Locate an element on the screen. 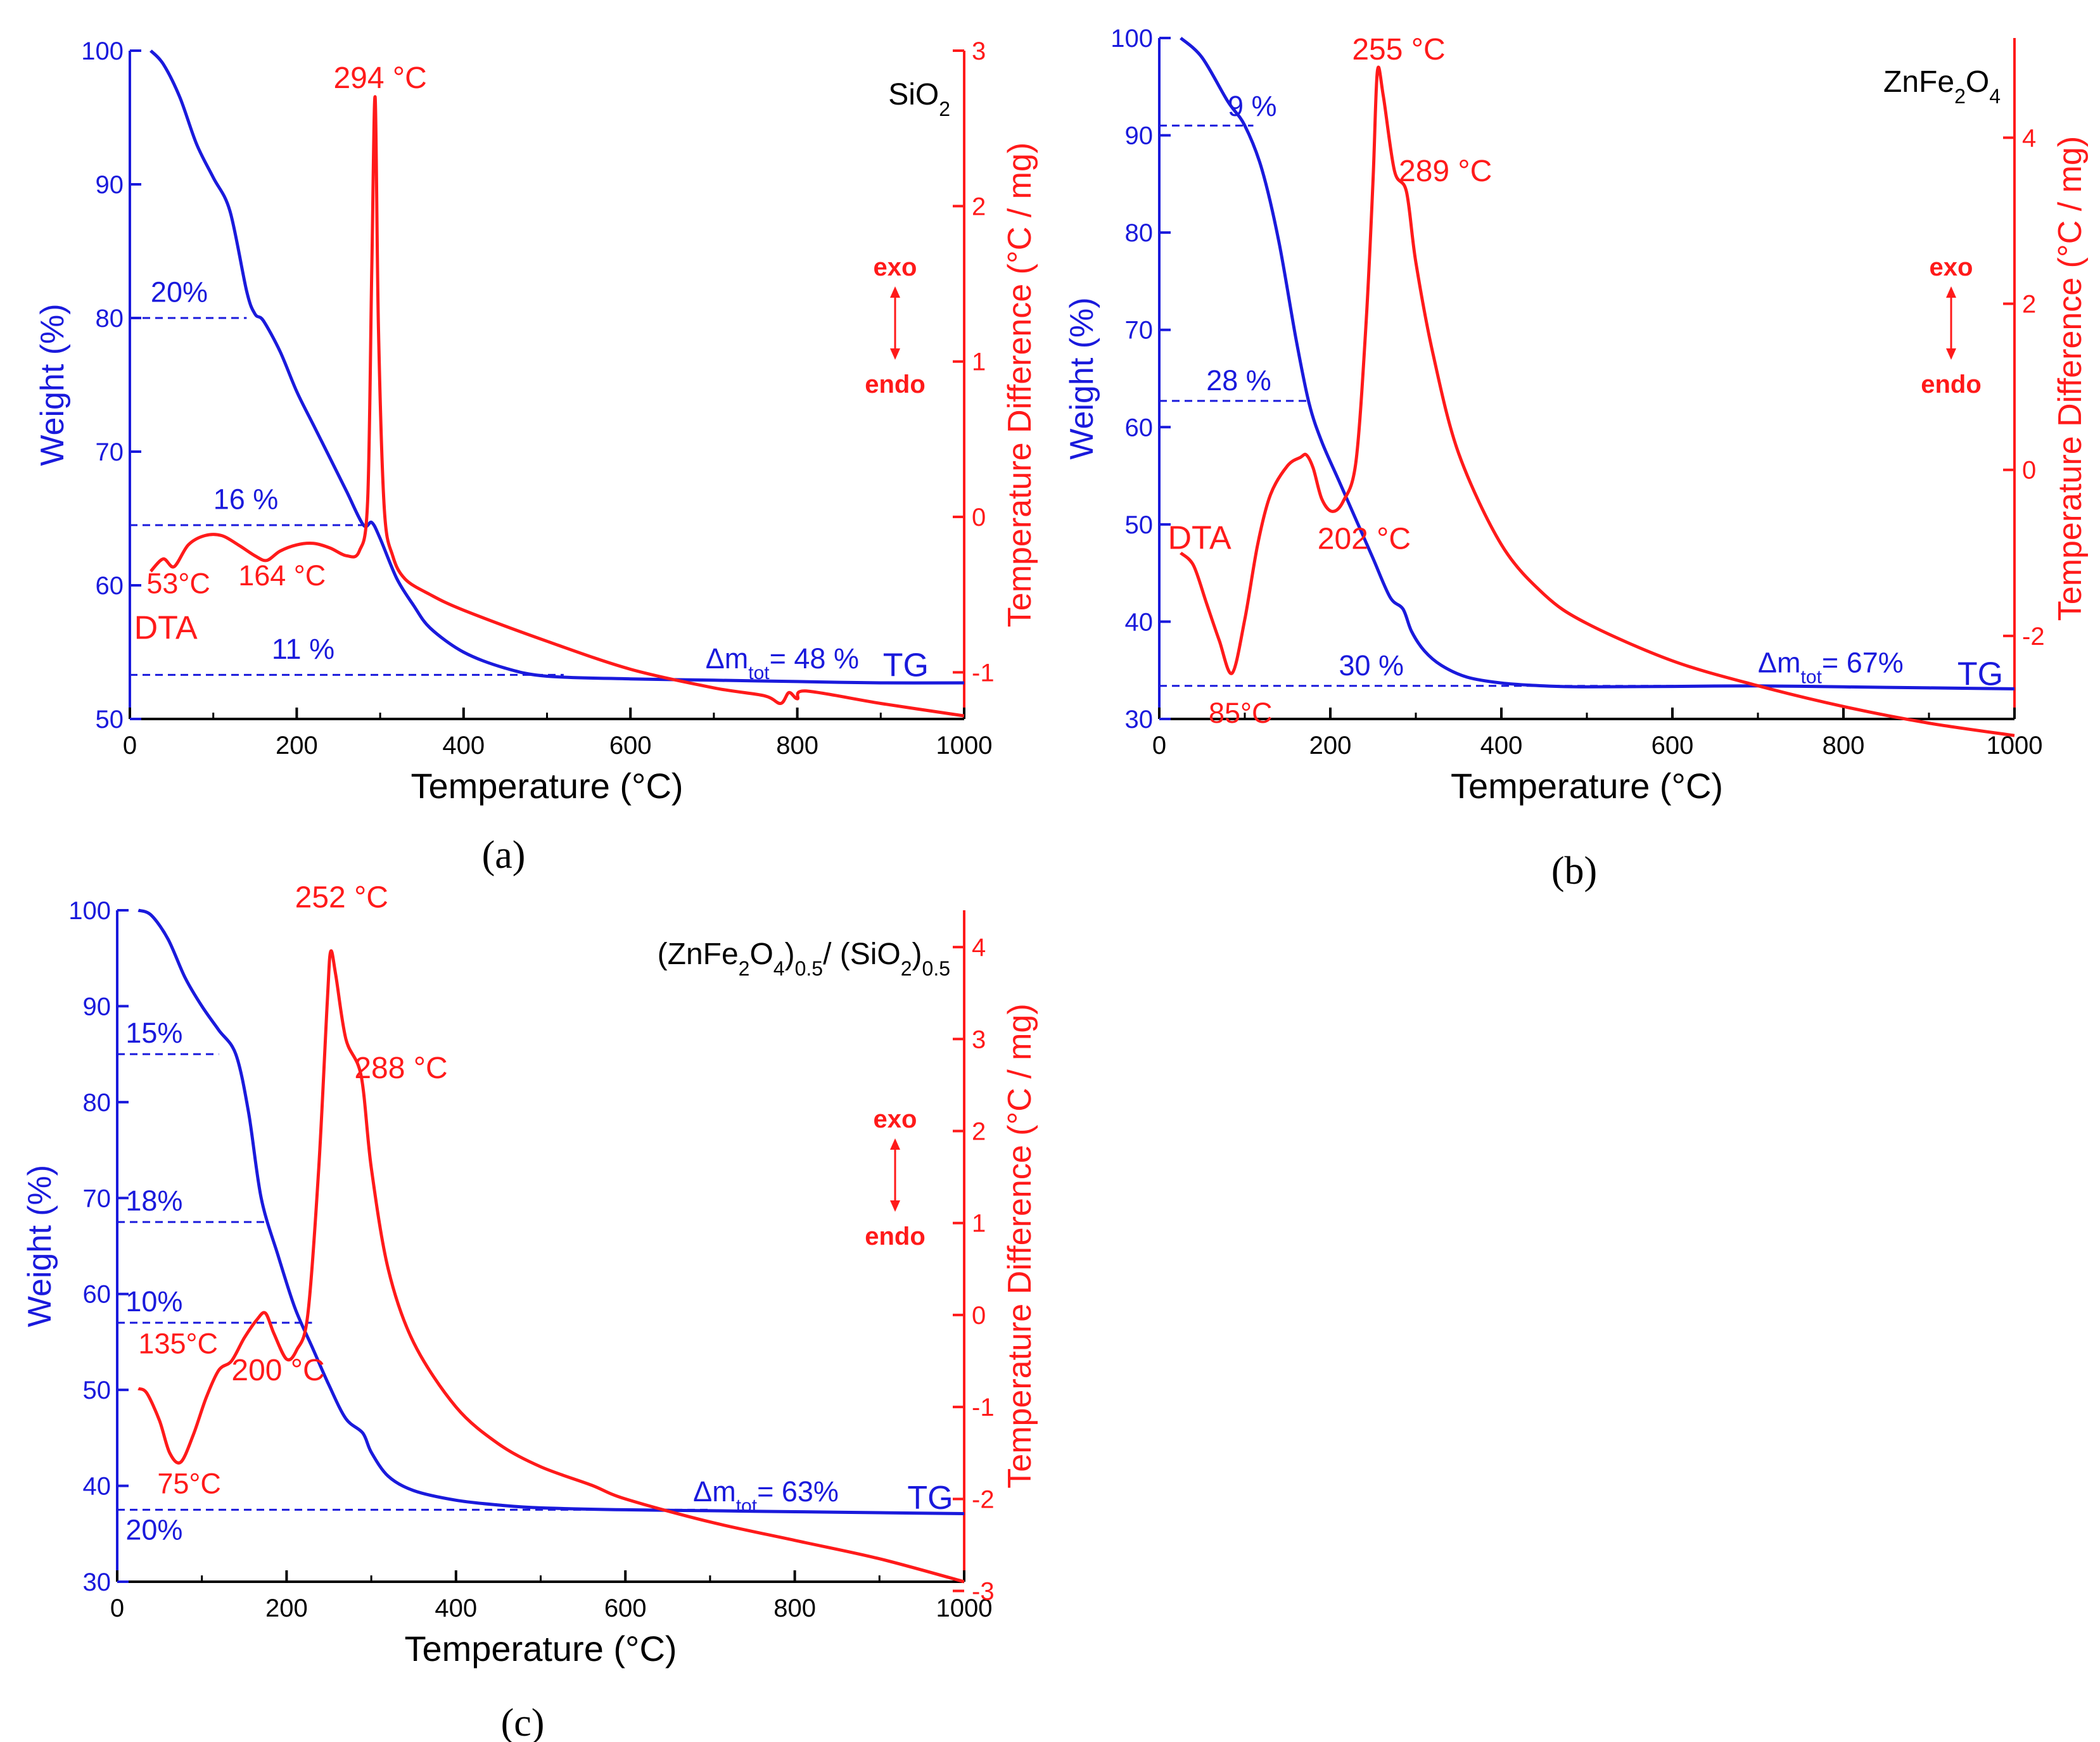  x-tick-label: 1000 is located at coordinates (964, 746).